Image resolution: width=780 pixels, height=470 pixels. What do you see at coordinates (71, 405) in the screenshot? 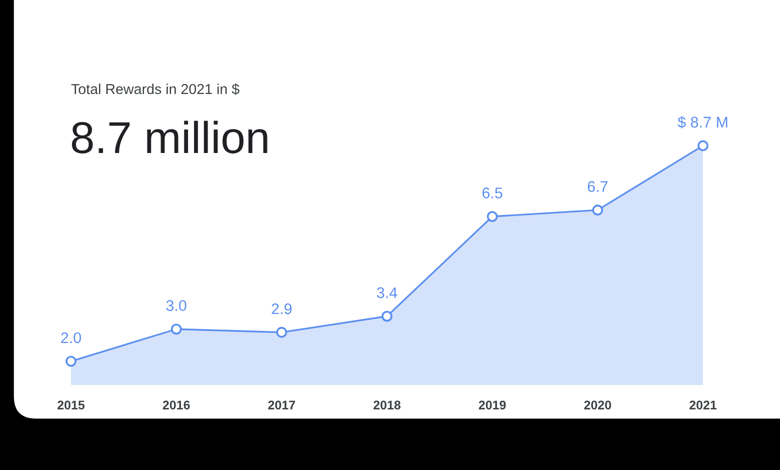
I see `x-tick-label: 2015` at bounding box center [71, 405].